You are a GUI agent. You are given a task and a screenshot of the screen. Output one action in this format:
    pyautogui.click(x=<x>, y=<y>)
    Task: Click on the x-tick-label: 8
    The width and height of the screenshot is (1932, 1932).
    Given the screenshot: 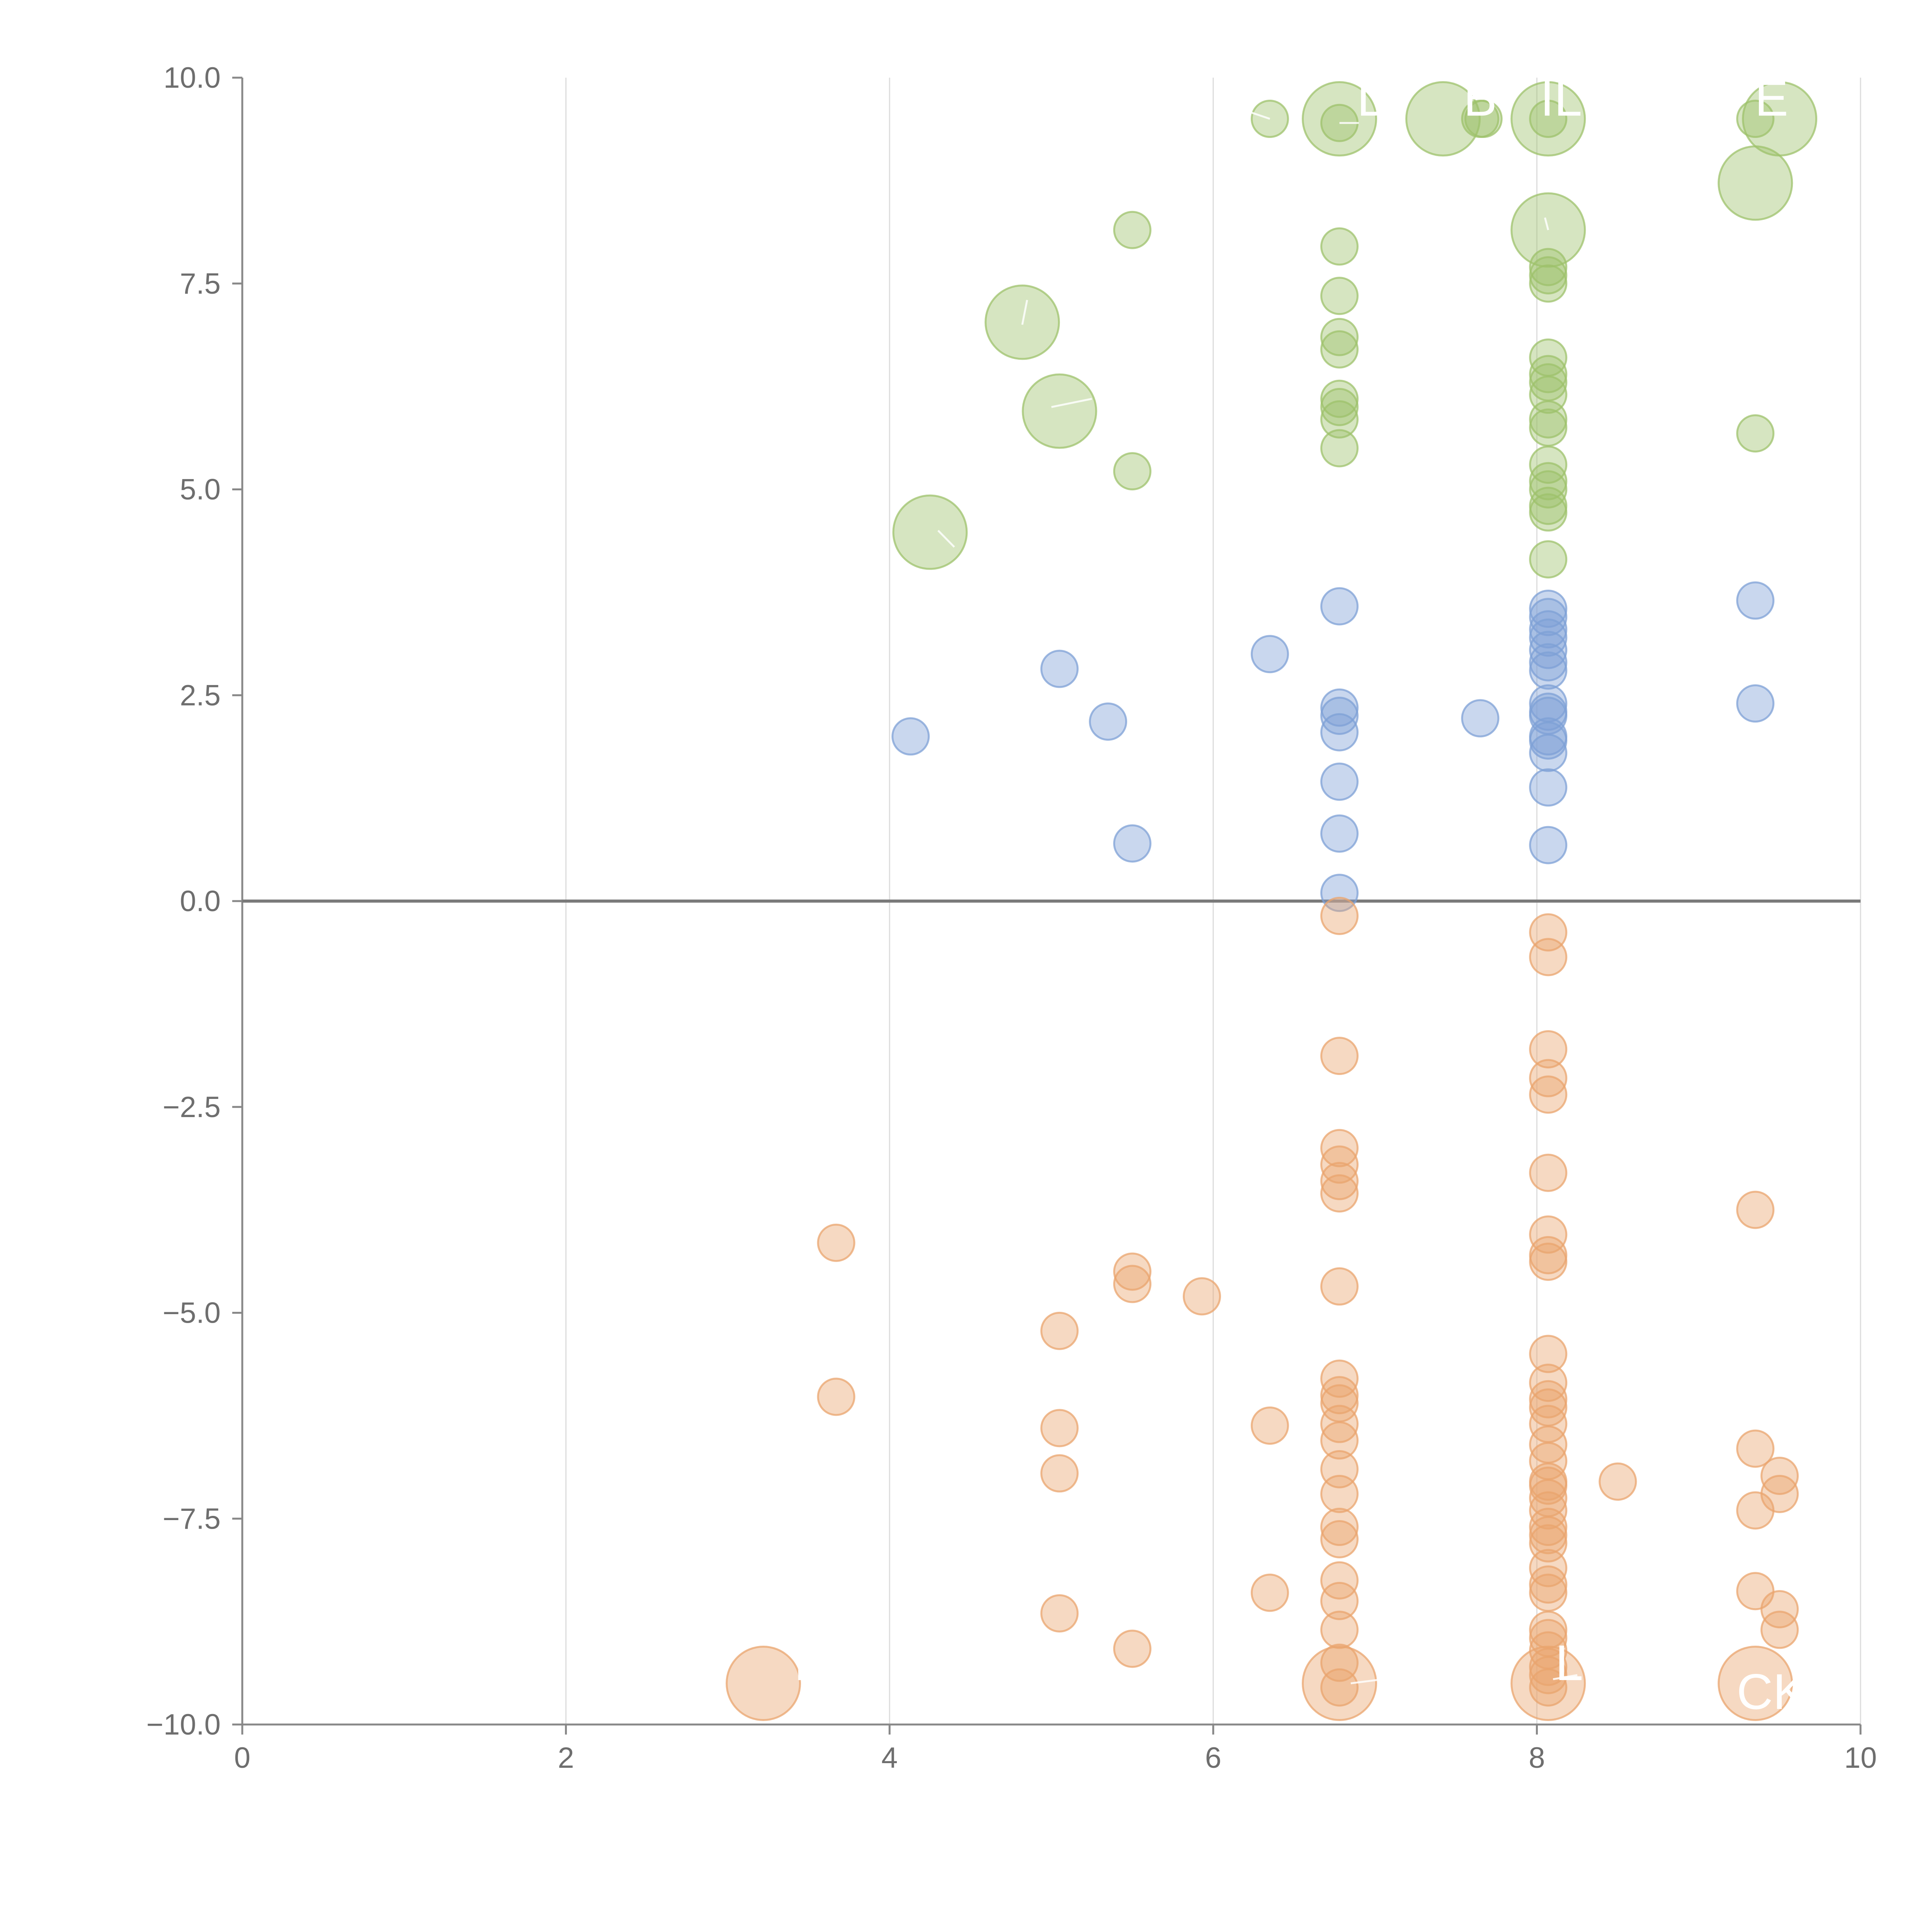 What is the action you would take?
    pyautogui.click(x=1537, y=1758)
    